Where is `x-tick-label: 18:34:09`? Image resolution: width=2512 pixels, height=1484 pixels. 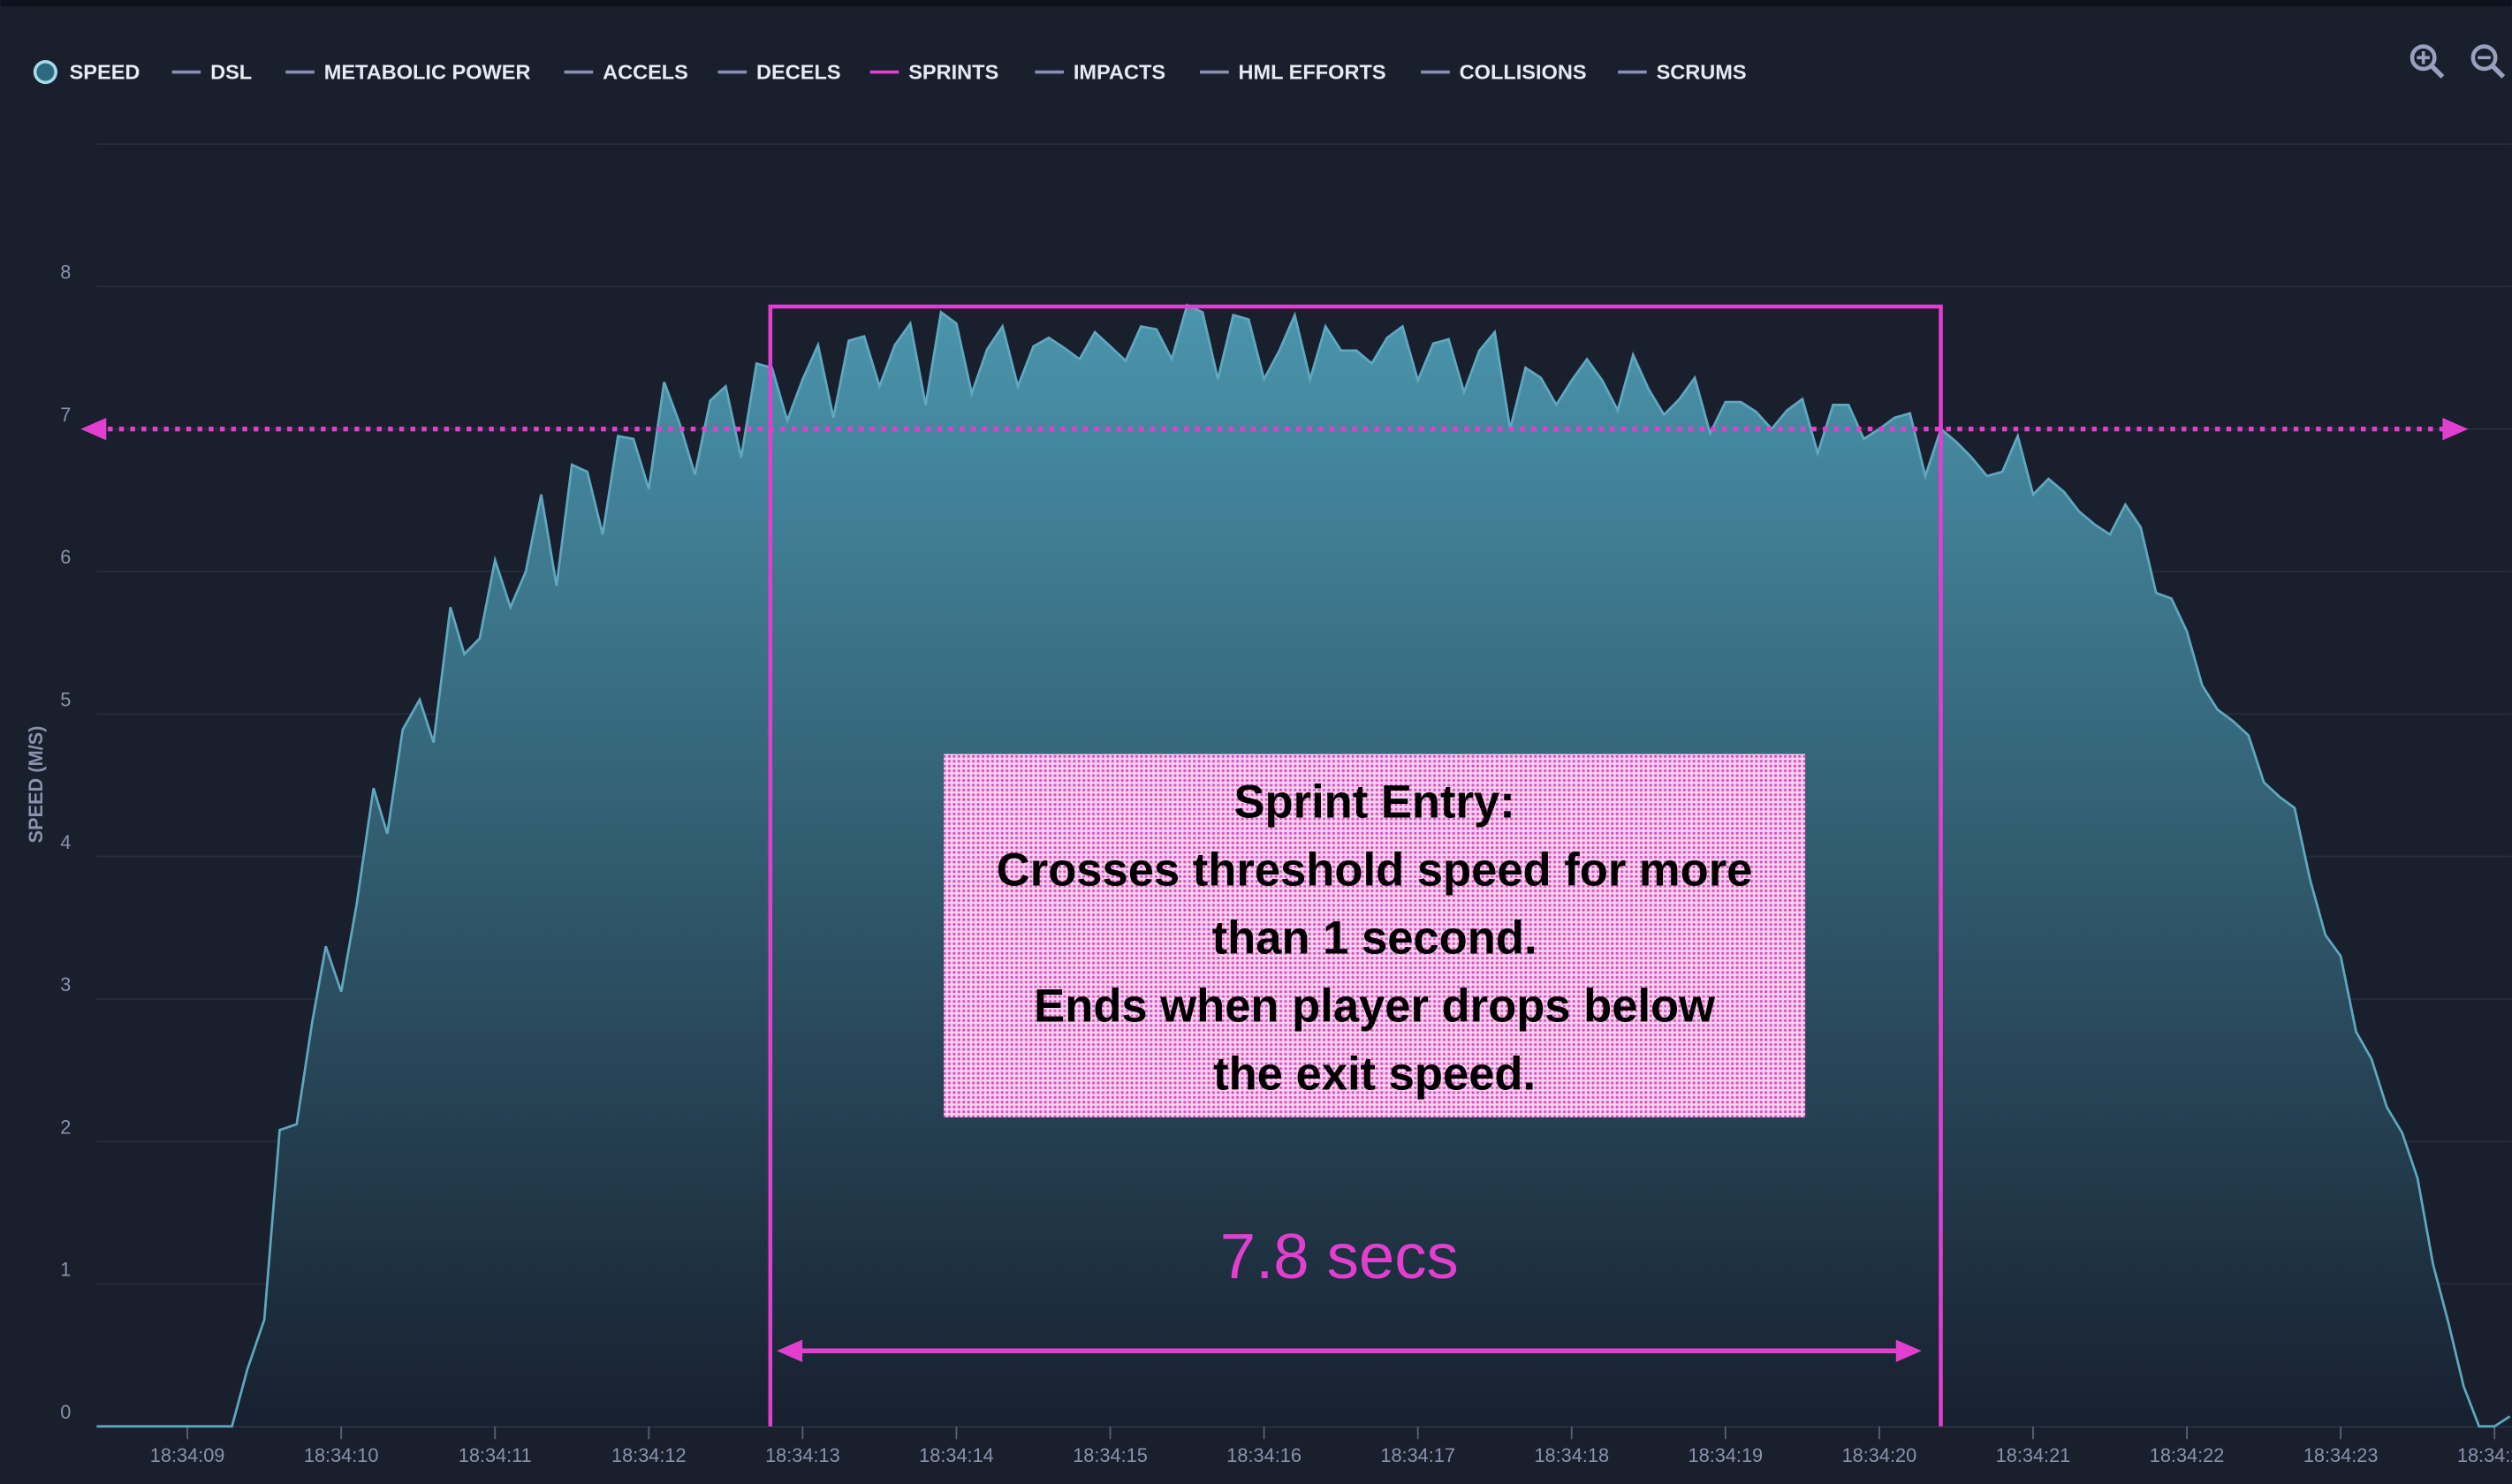
x-tick-label: 18:34:09 is located at coordinates (188, 1455).